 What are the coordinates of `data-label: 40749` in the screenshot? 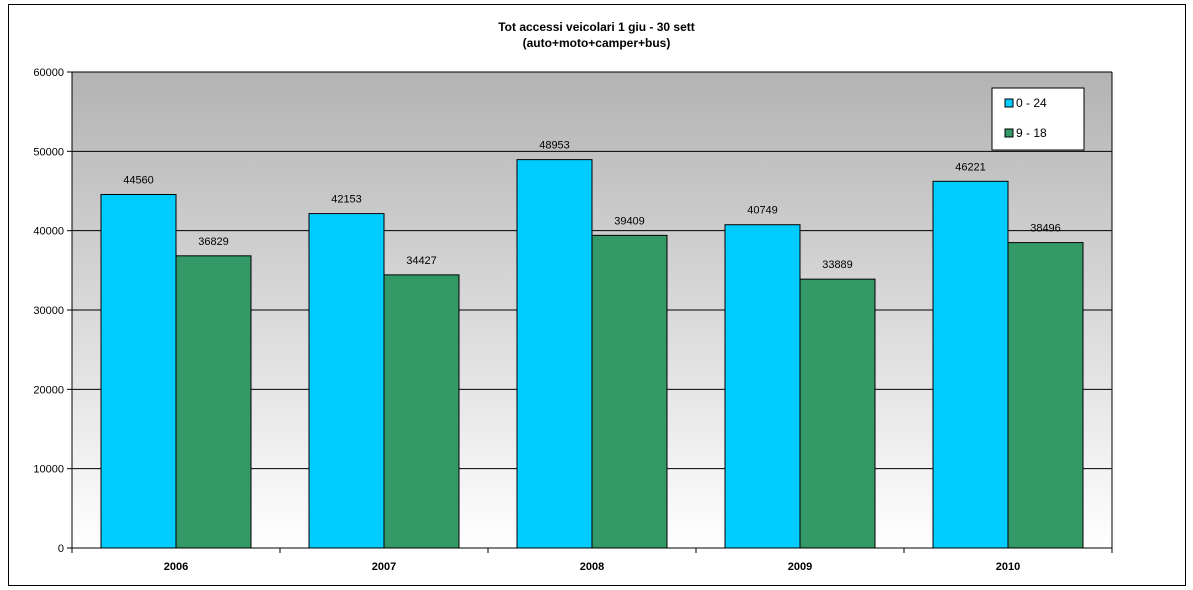 It's located at (762, 211).